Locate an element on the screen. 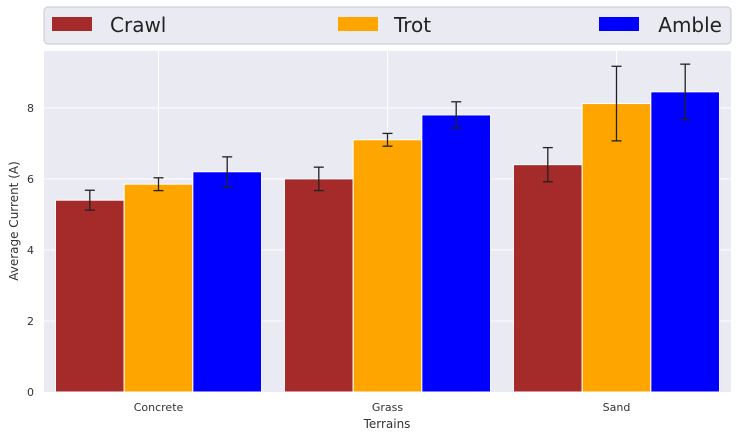  y-tick-label: 0 is located at coordinates (30, 392).